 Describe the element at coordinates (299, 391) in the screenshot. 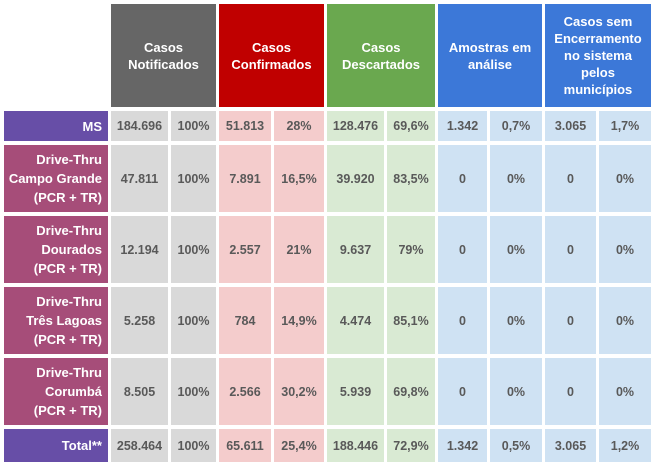

I see `percent-cell: 30,2%` at that location.